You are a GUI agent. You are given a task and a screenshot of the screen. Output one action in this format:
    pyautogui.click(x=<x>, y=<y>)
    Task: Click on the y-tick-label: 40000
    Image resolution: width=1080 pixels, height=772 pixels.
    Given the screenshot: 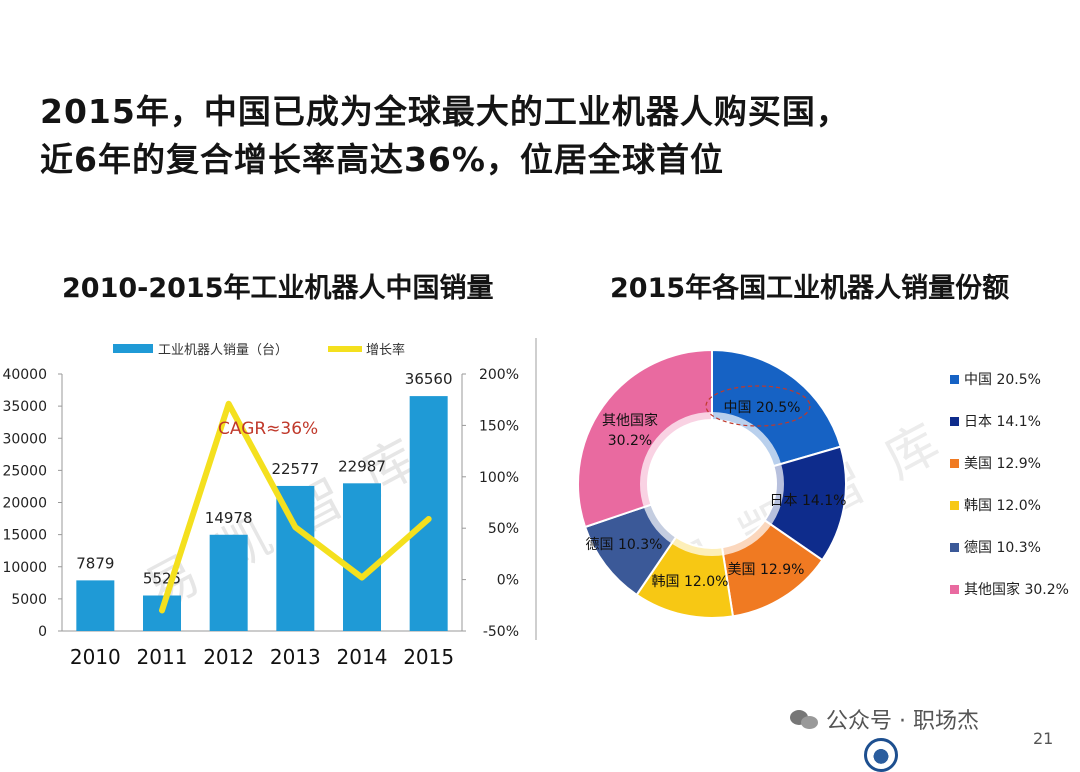 What is the action you would take?
    pyautogui.click(x=24, y=375)
    